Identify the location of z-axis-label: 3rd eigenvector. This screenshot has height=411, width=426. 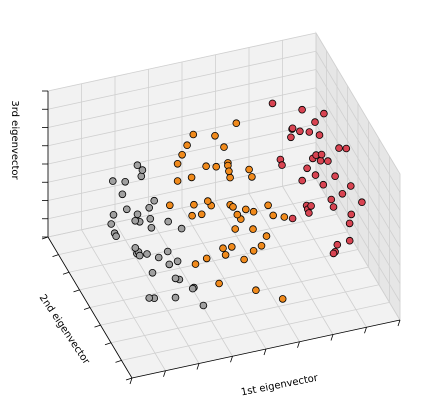
(14, 140).